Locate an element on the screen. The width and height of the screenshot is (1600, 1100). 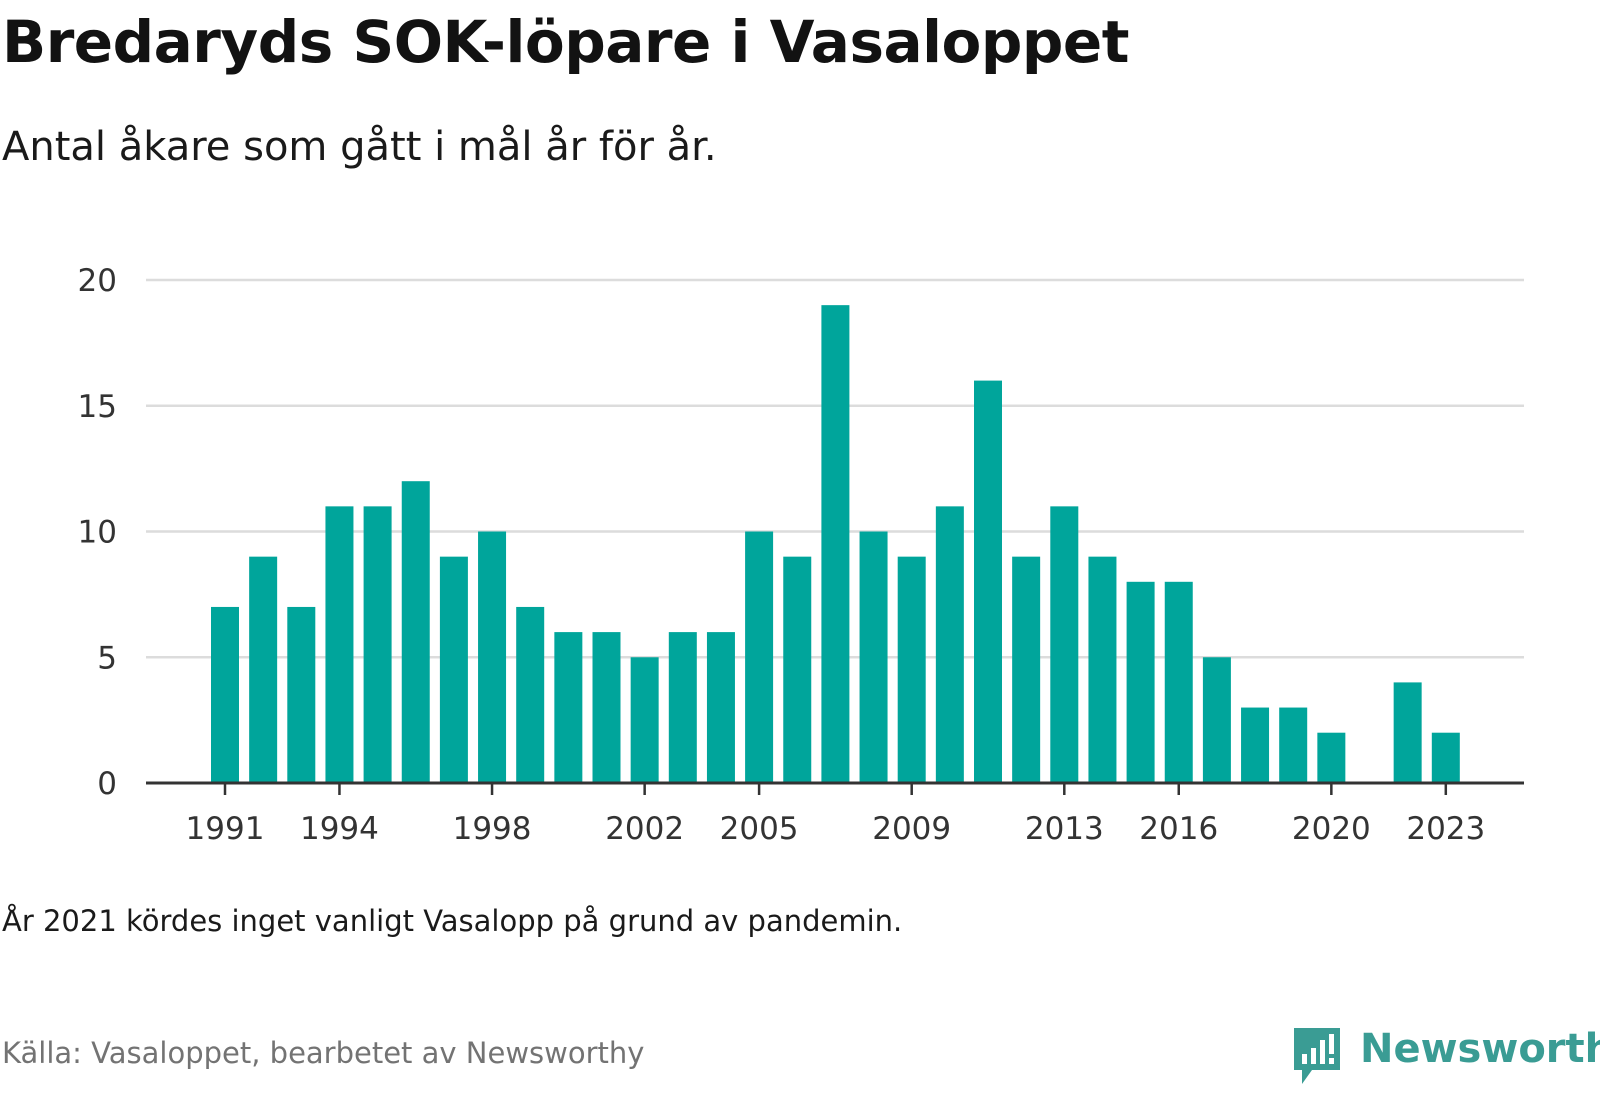
bar-1993 is located at coordinates (301, 694).